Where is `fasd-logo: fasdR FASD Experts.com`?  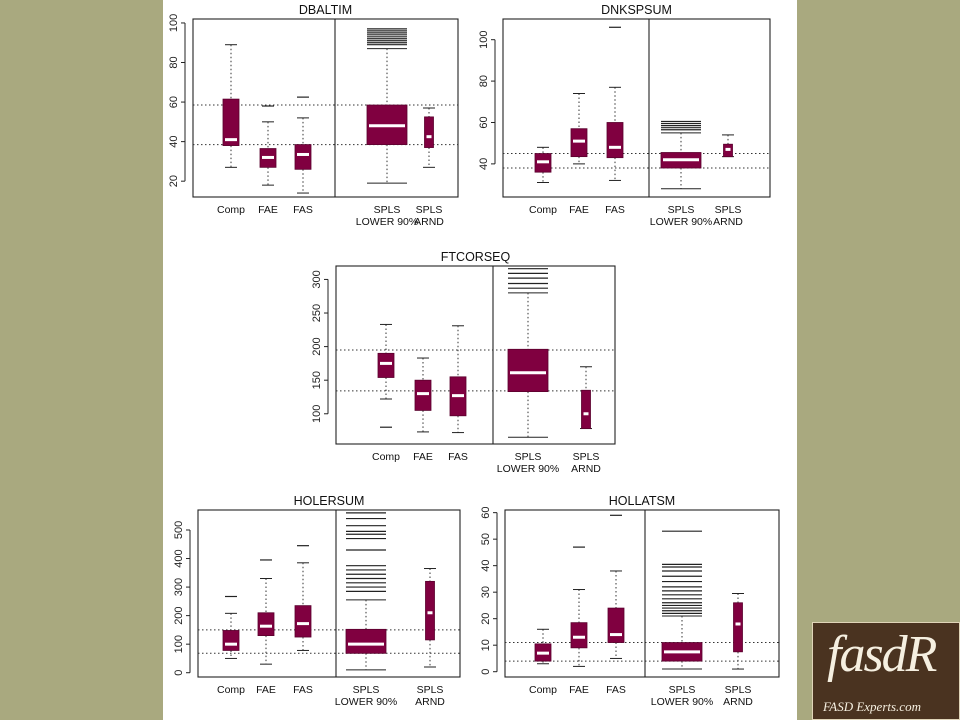 fasd-logo: fasdR FASD Experts.com is located at coordinates (886, 671).